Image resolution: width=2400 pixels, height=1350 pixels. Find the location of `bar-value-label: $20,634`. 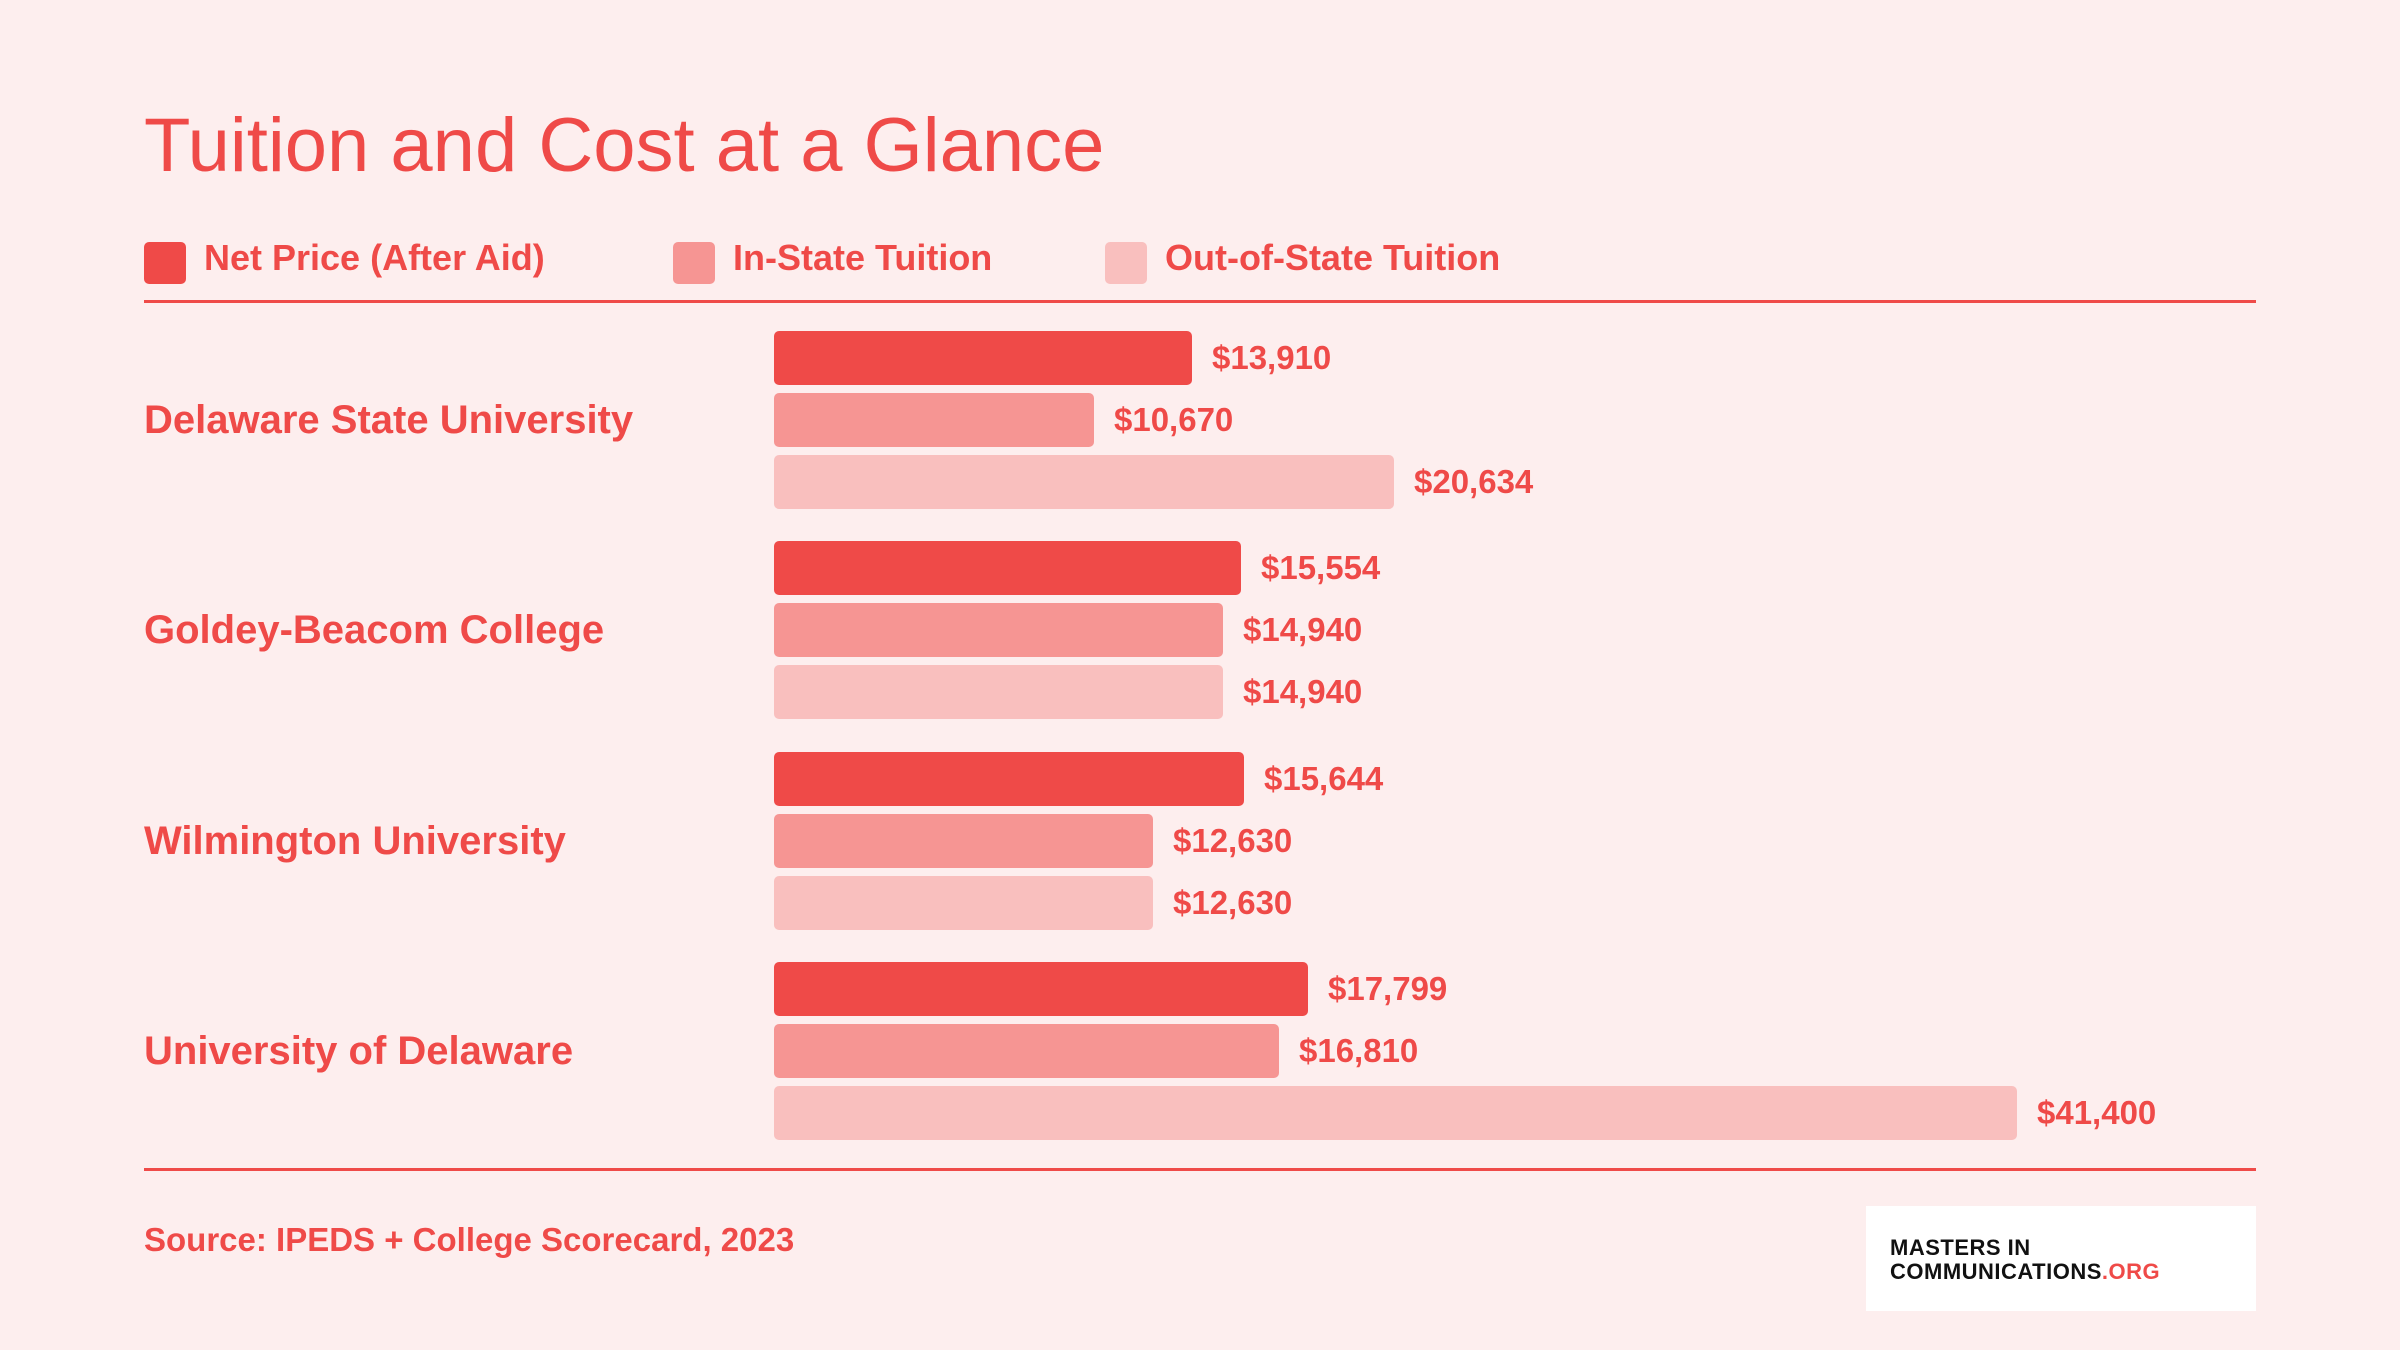

bar-value-label: $20,634 is located at coordinates (1474, 481).